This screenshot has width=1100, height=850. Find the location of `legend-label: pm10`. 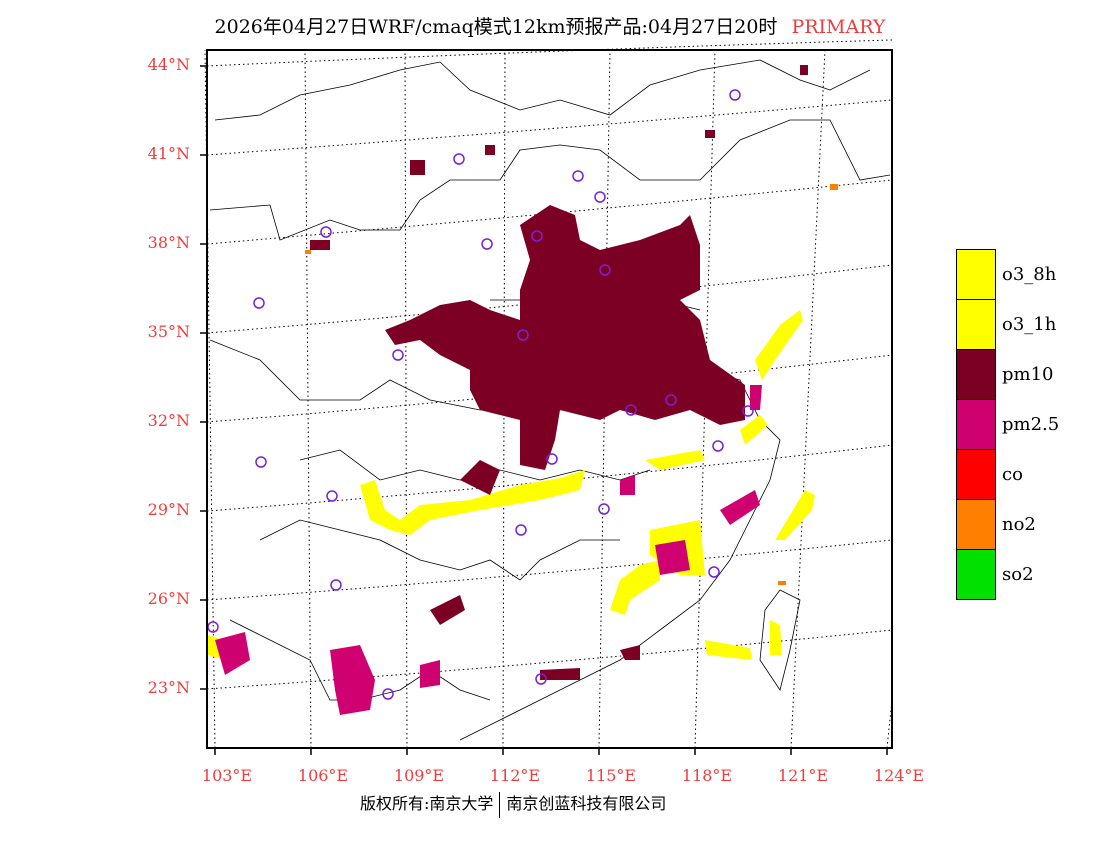

legend-label: pm10 is located at coordinates (1028, 374).